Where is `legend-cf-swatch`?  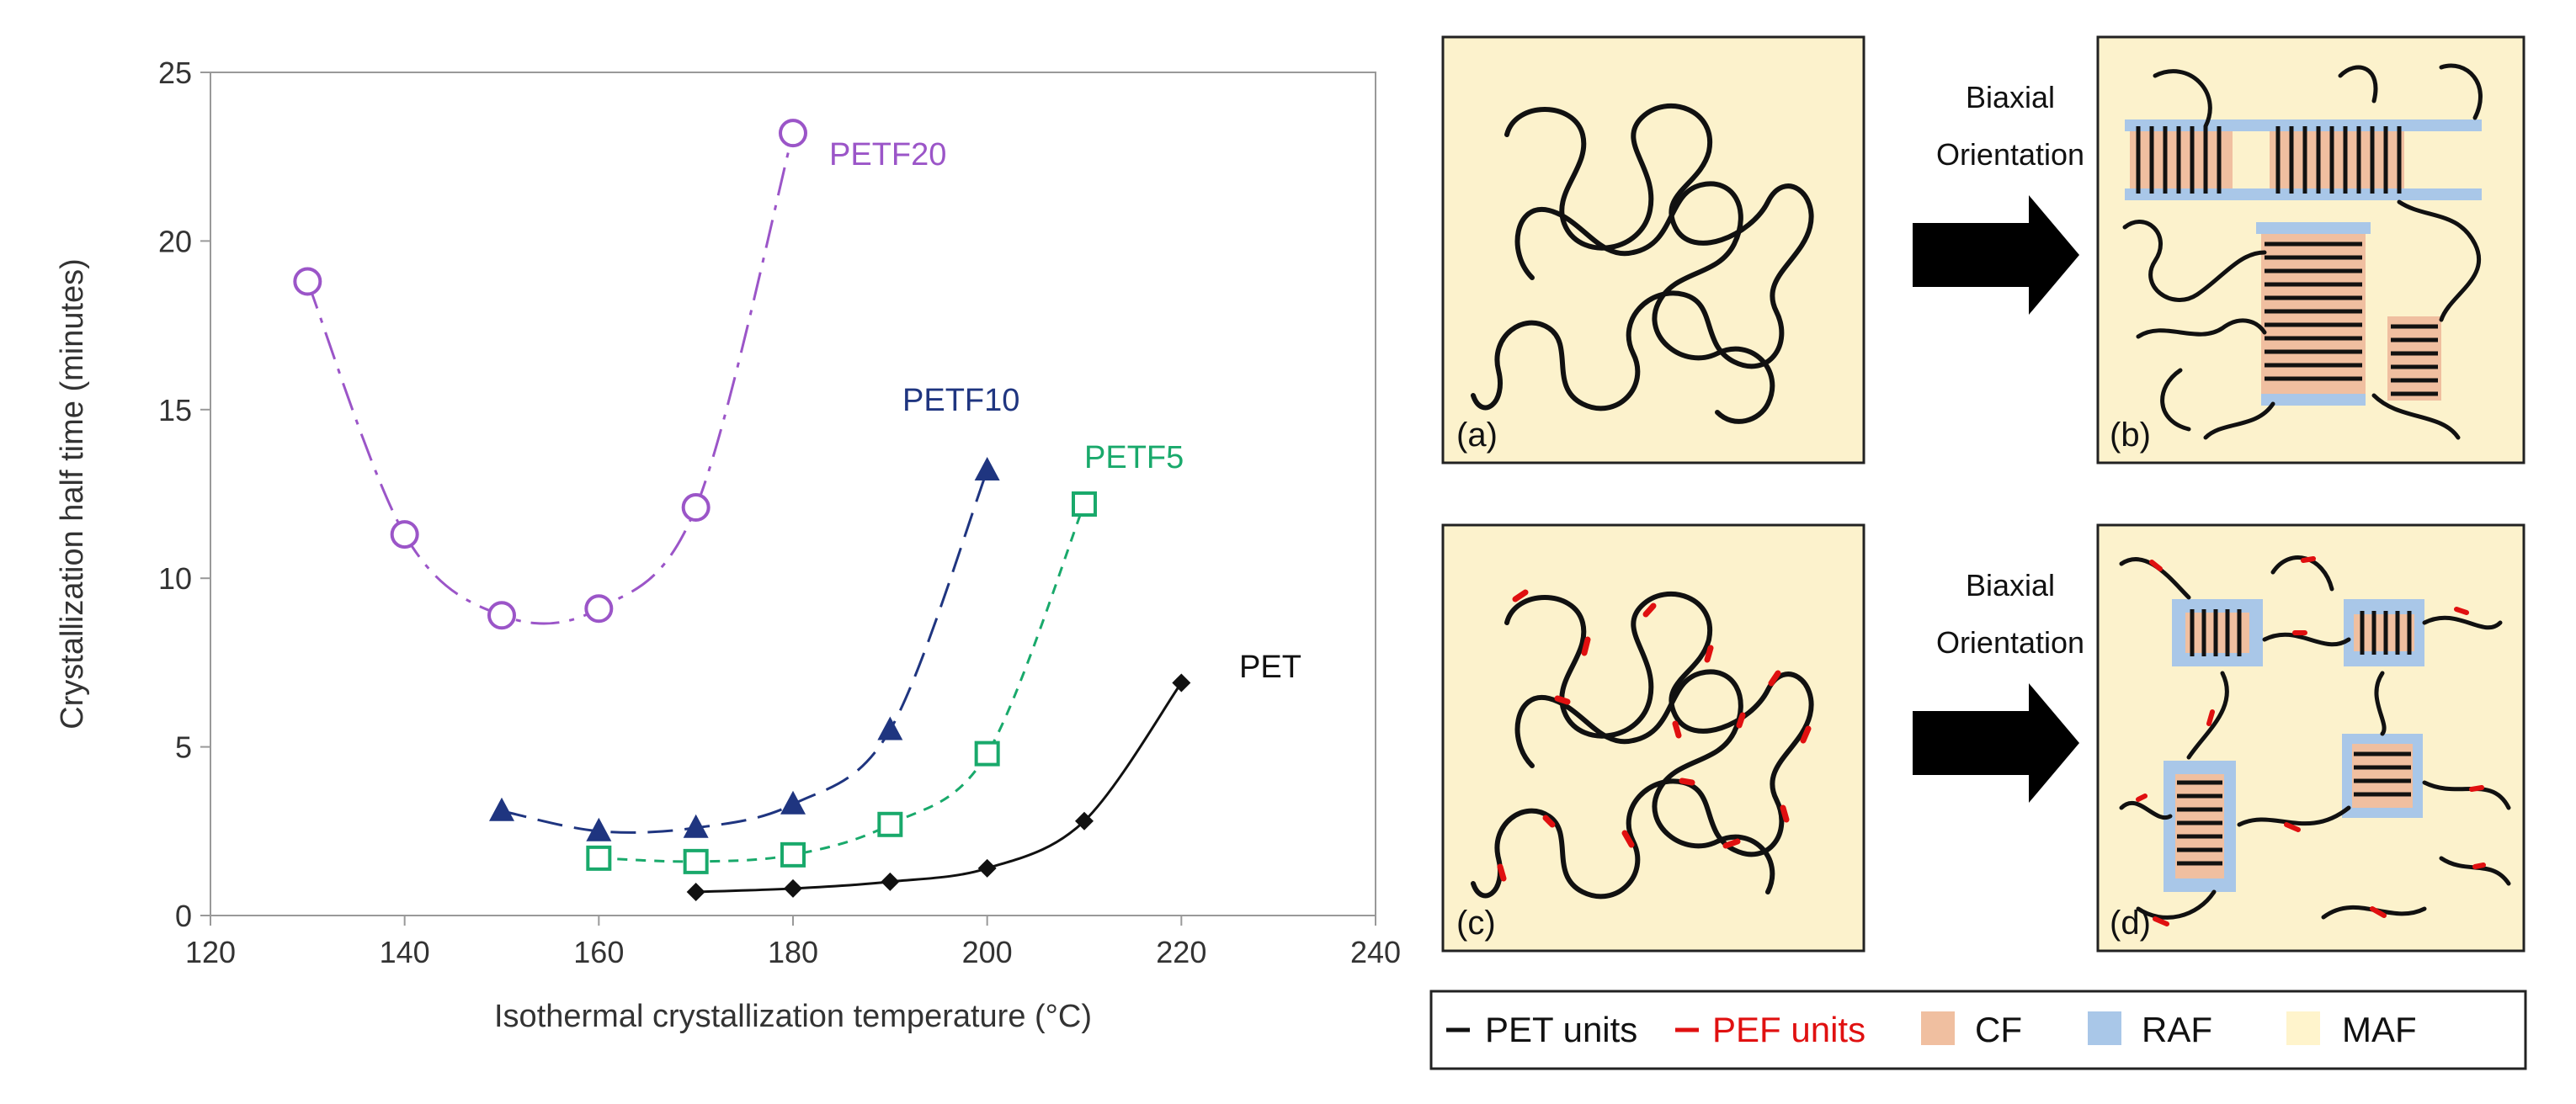 legend-cf-swatch is located at coordinates (1938, 1028).